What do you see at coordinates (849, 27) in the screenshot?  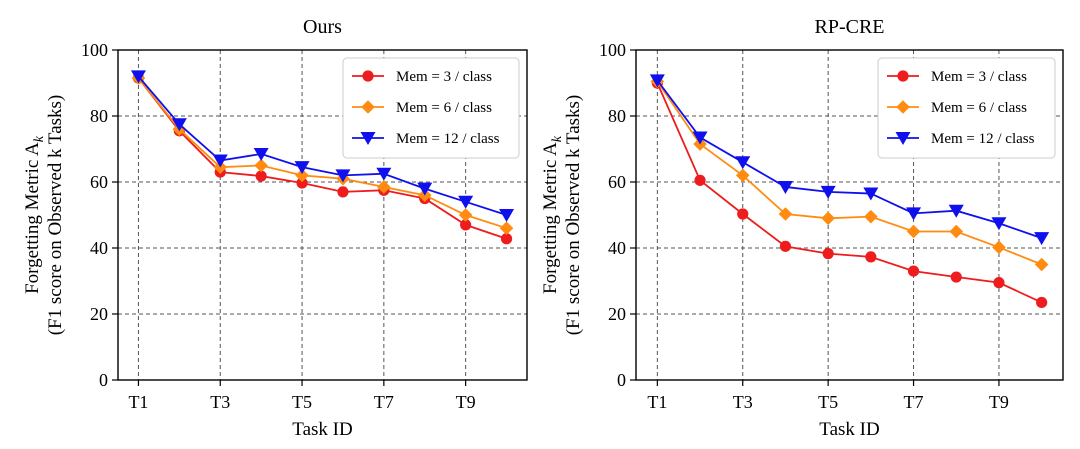 I see `chart-title: RP-CRE` at bounding box center [849, 27].